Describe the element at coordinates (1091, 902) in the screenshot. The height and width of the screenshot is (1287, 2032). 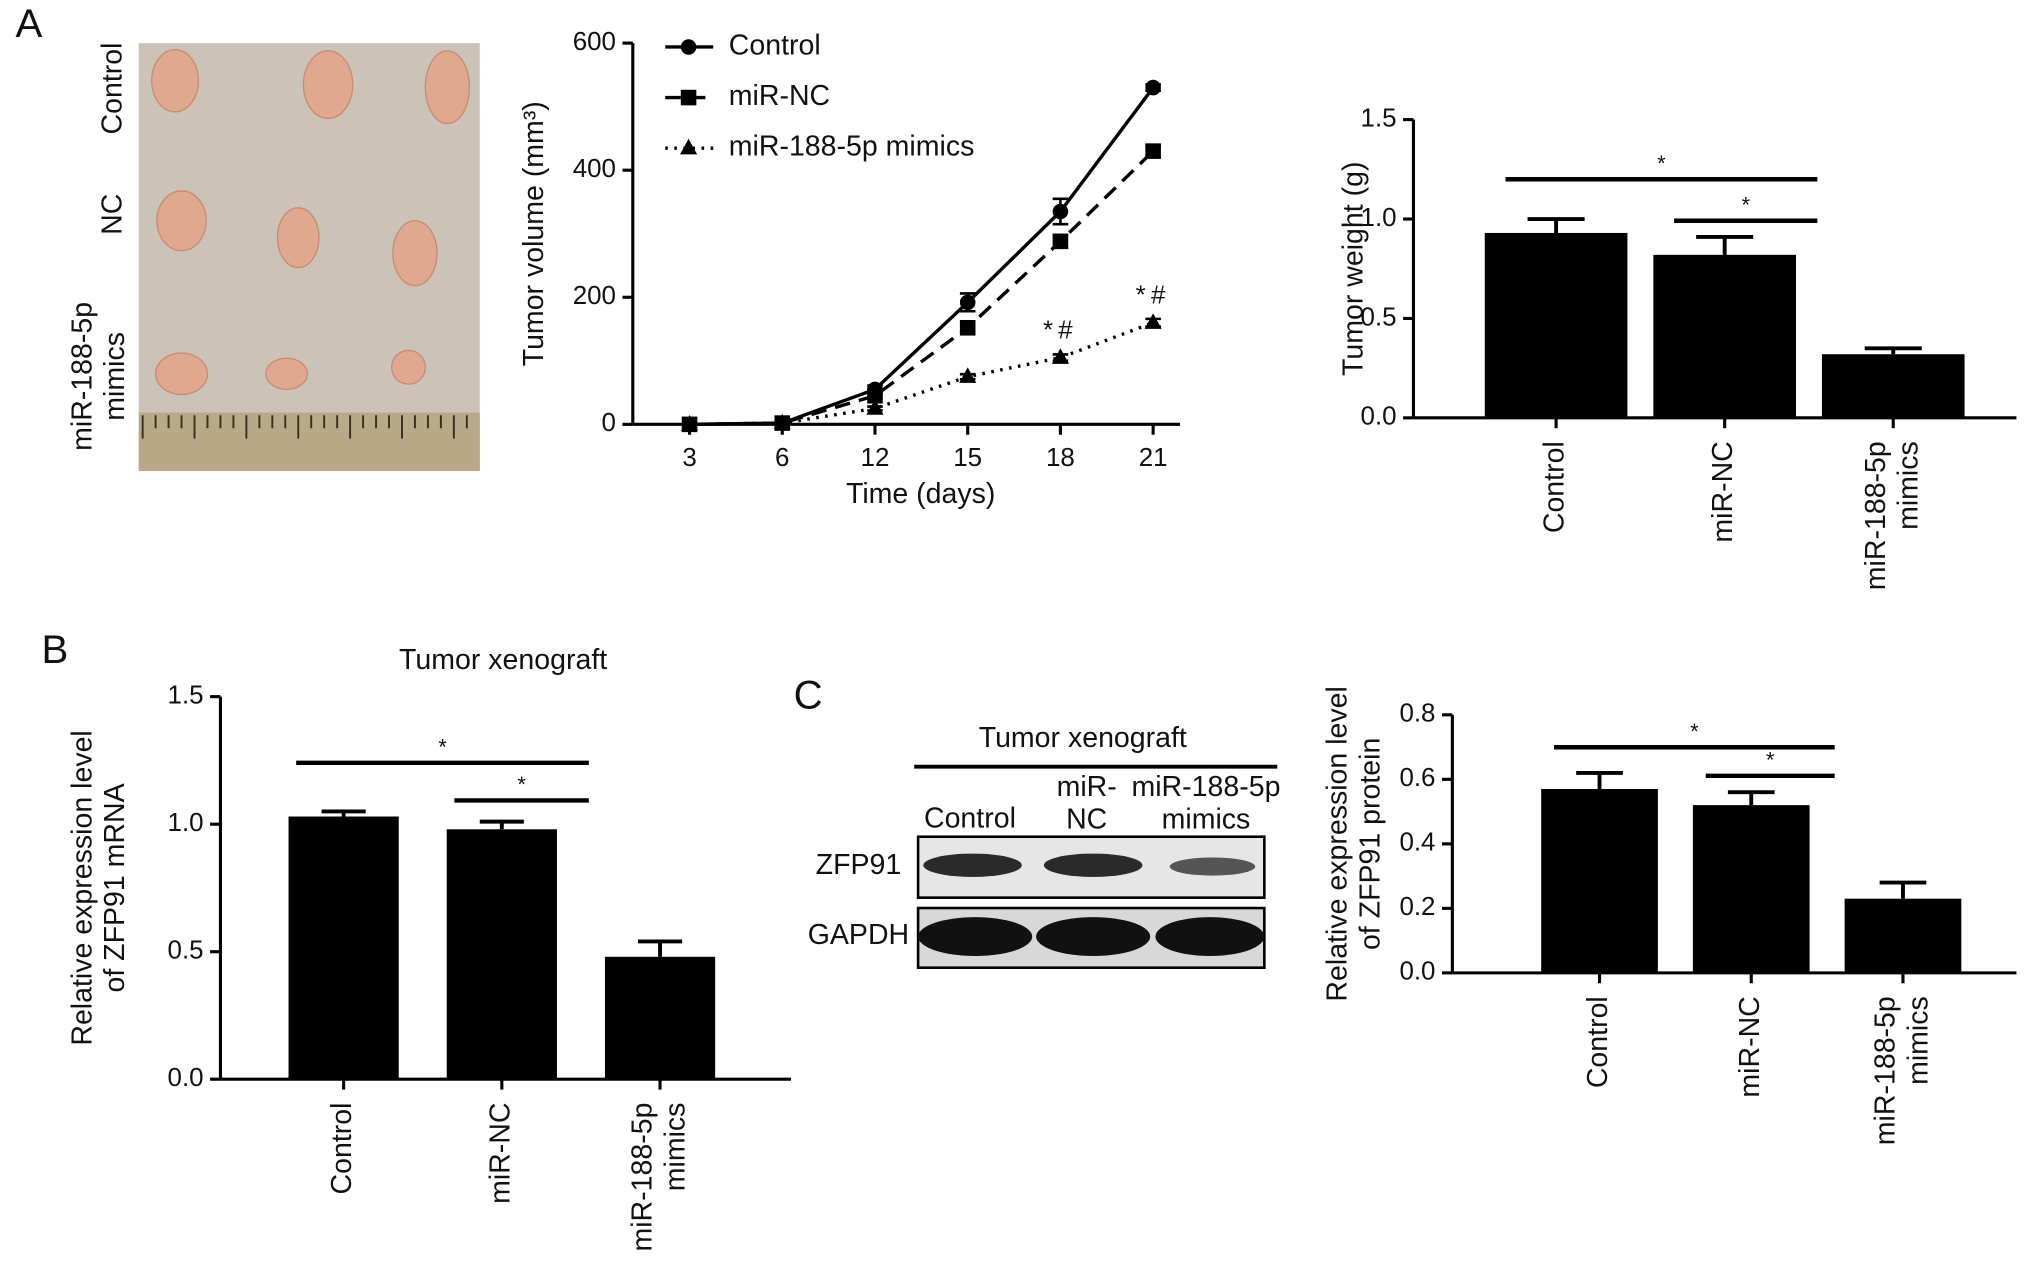
I see `blot-image` at that location.